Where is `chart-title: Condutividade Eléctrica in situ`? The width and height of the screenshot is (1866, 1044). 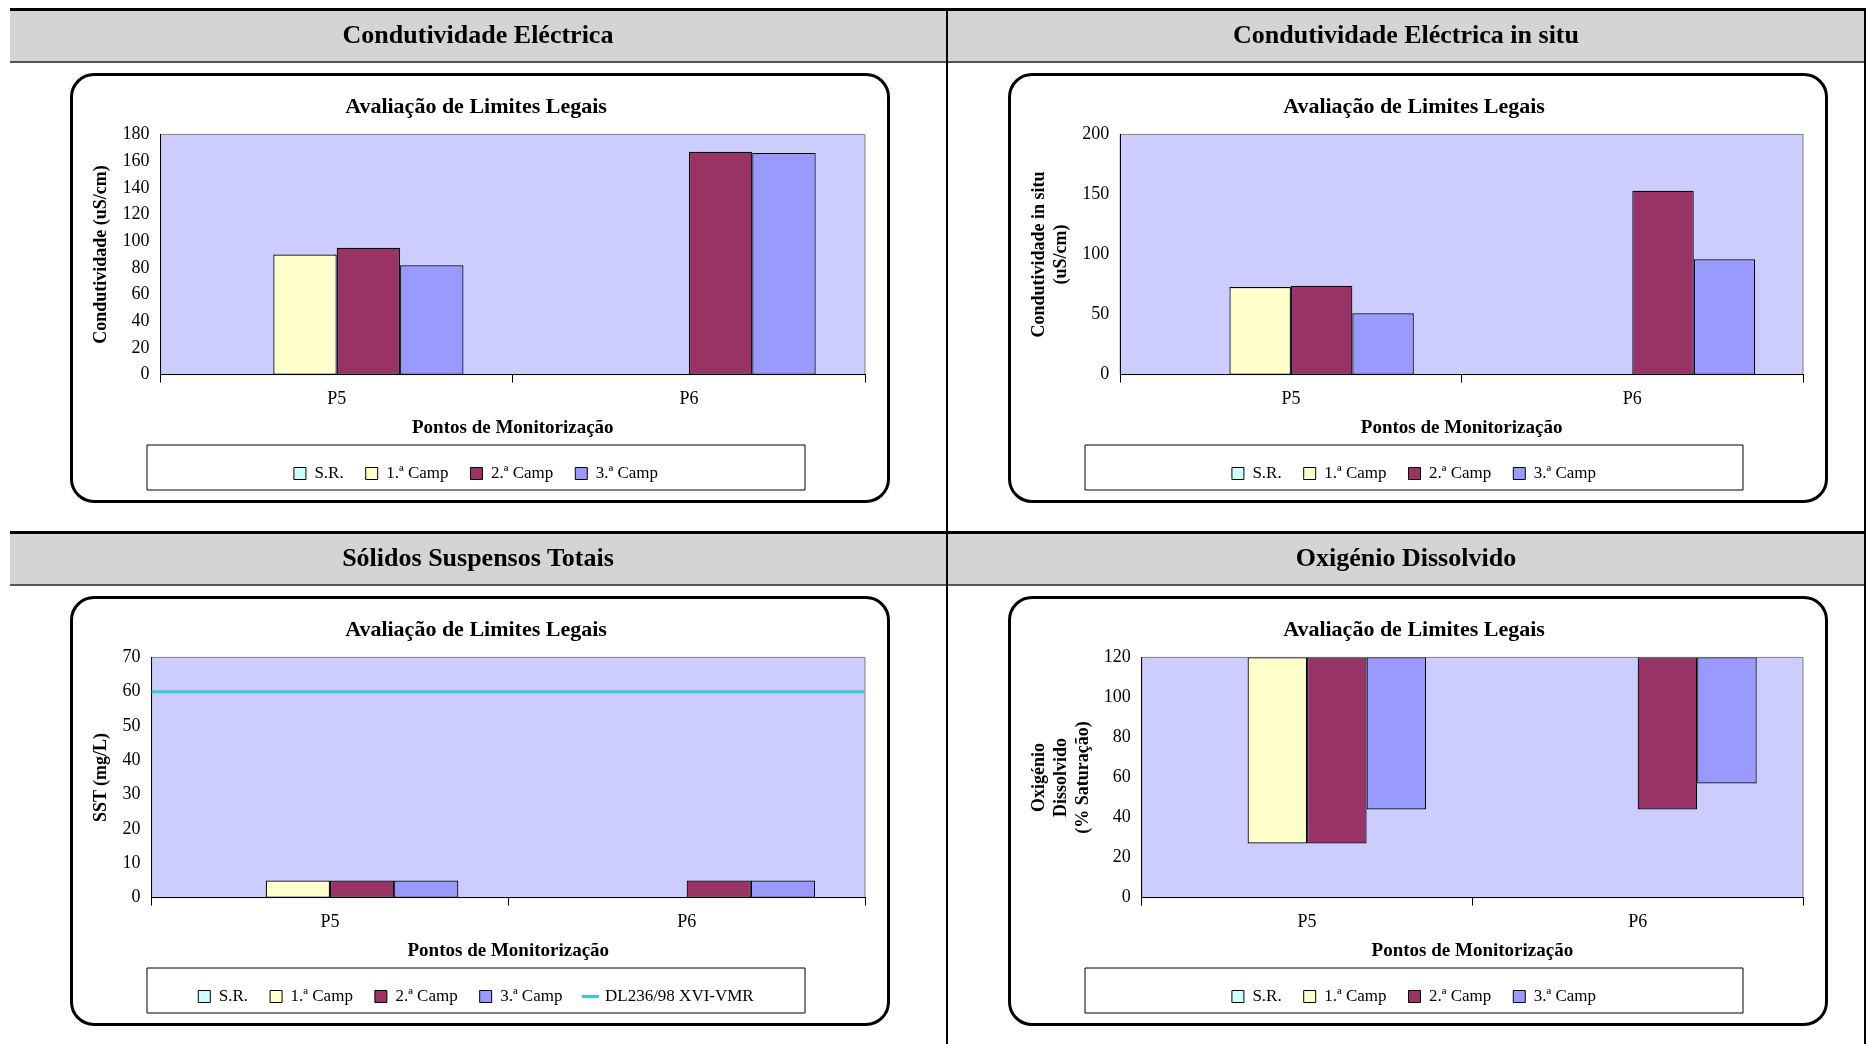
chart-title: Condutividade Eléctrica in situ is located at coordinates (1406, 37).